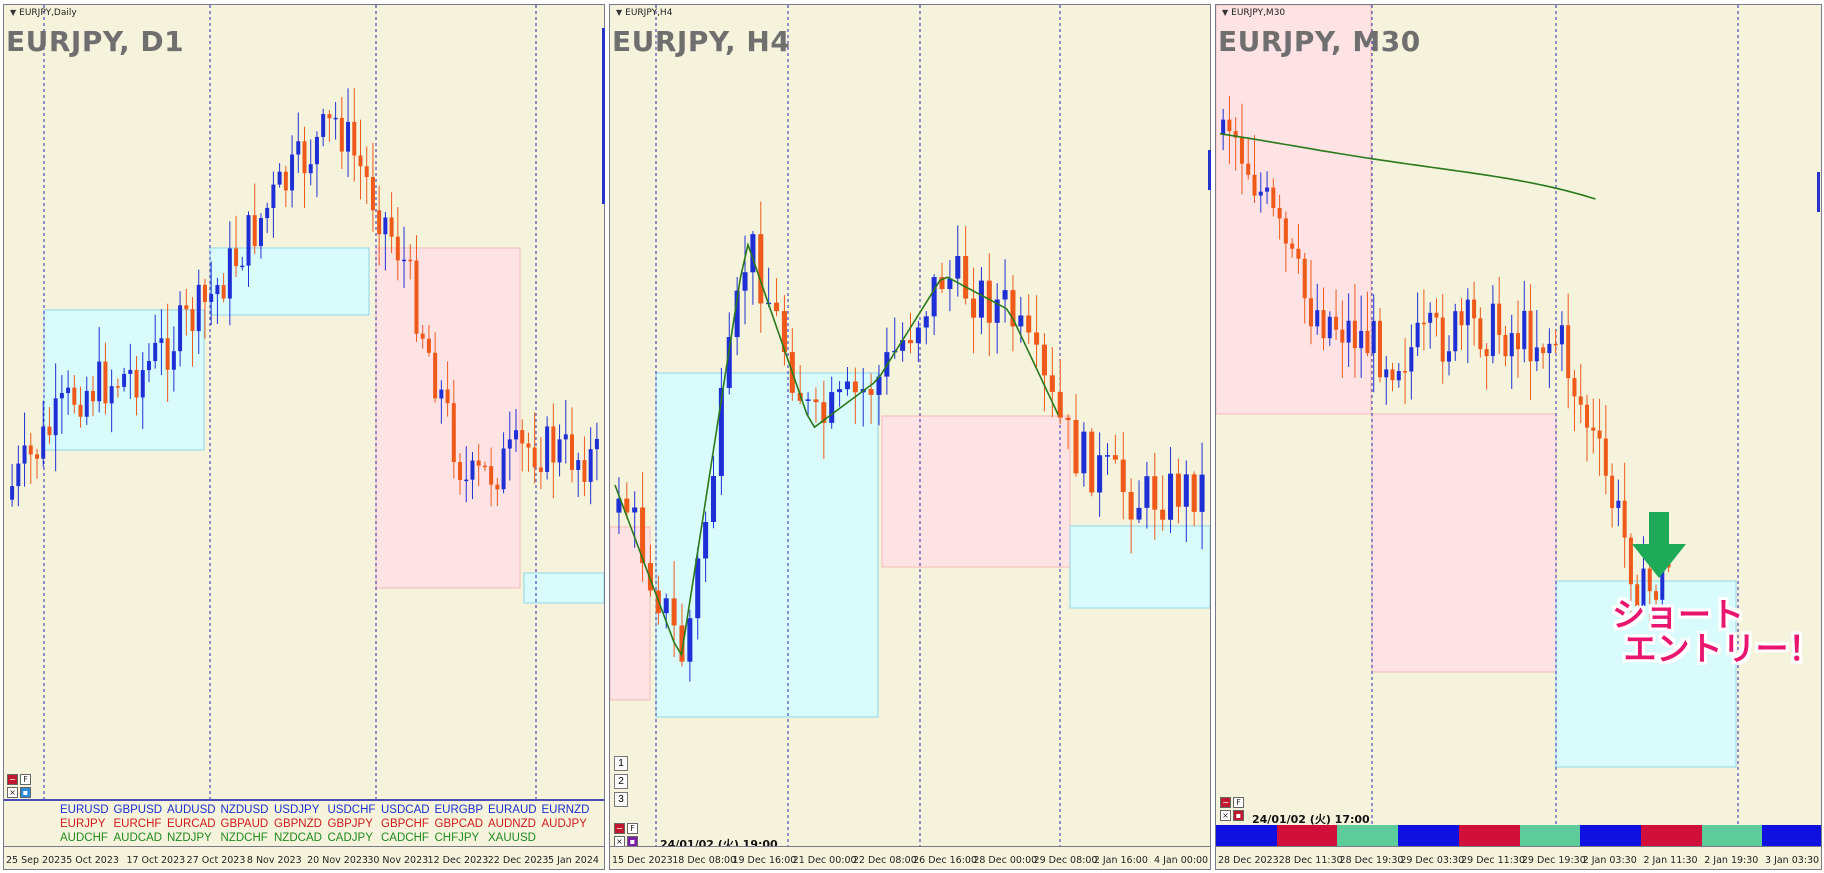  What do you see at coordinates (565, 810) in the screenshot?
I see `symbol-eurnzd: EURNZD` at bounding box center [565, 810].